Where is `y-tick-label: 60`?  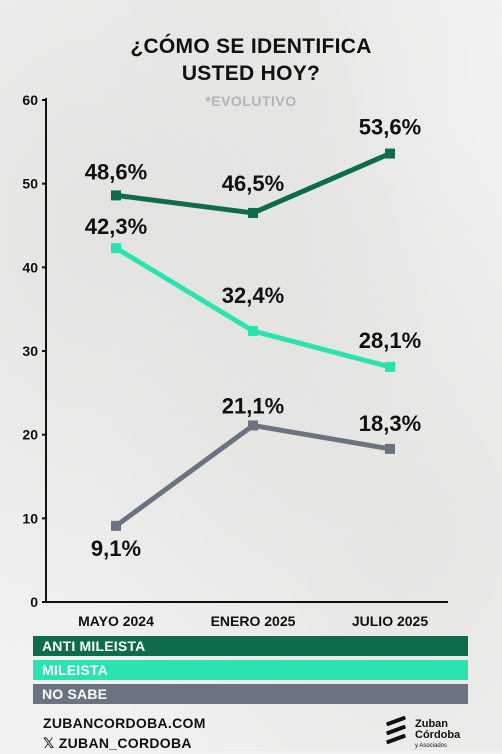
y-tick-label: 60 is located at coordinates (30, 100).